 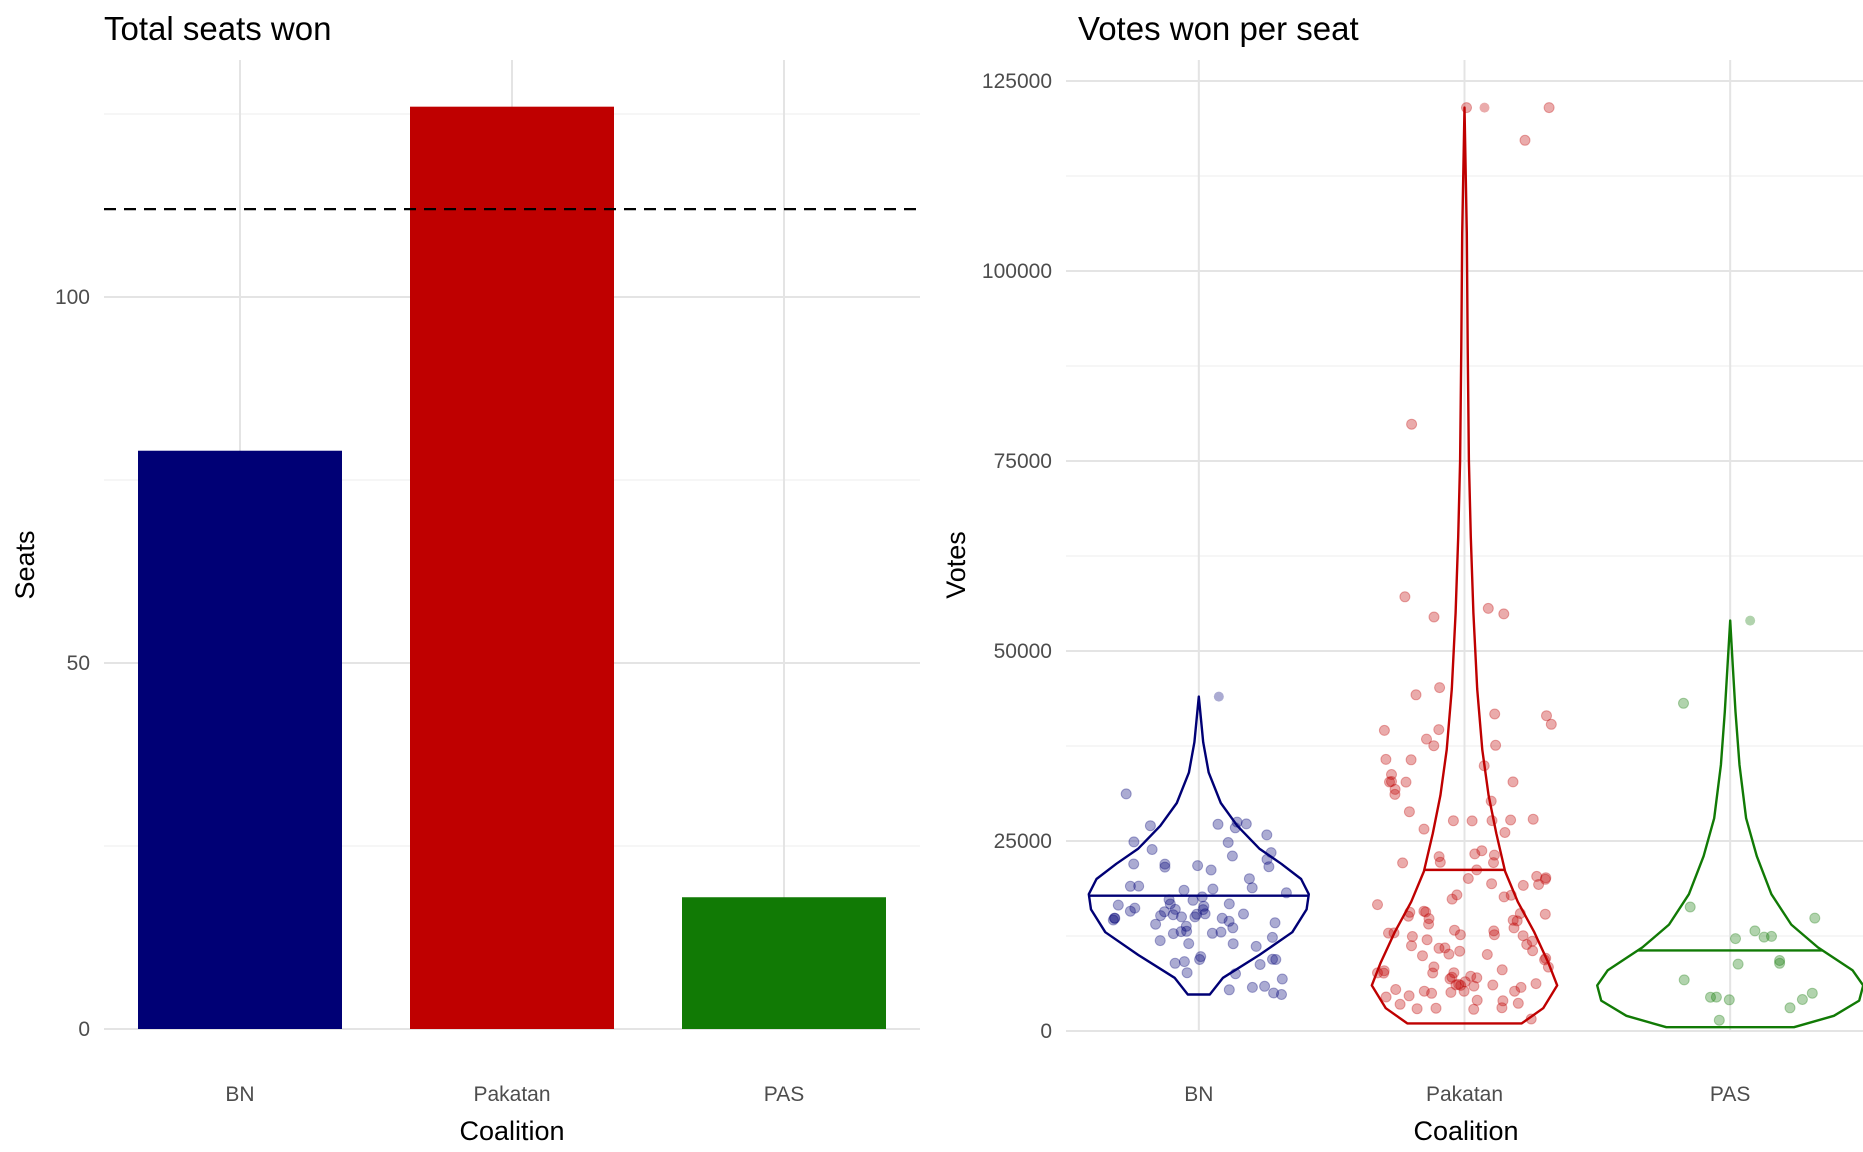 I want to click on violin-pakatan, so click(x=1464, y=565).